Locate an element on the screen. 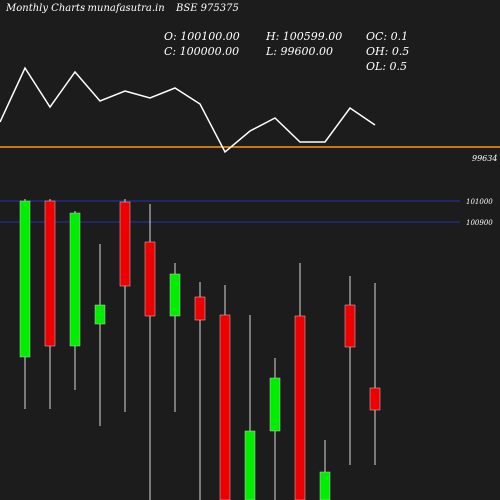 The width and height of the screenshot is (500, 500). oh-value: OH: 0.5 is located at coordinates (388, 51).